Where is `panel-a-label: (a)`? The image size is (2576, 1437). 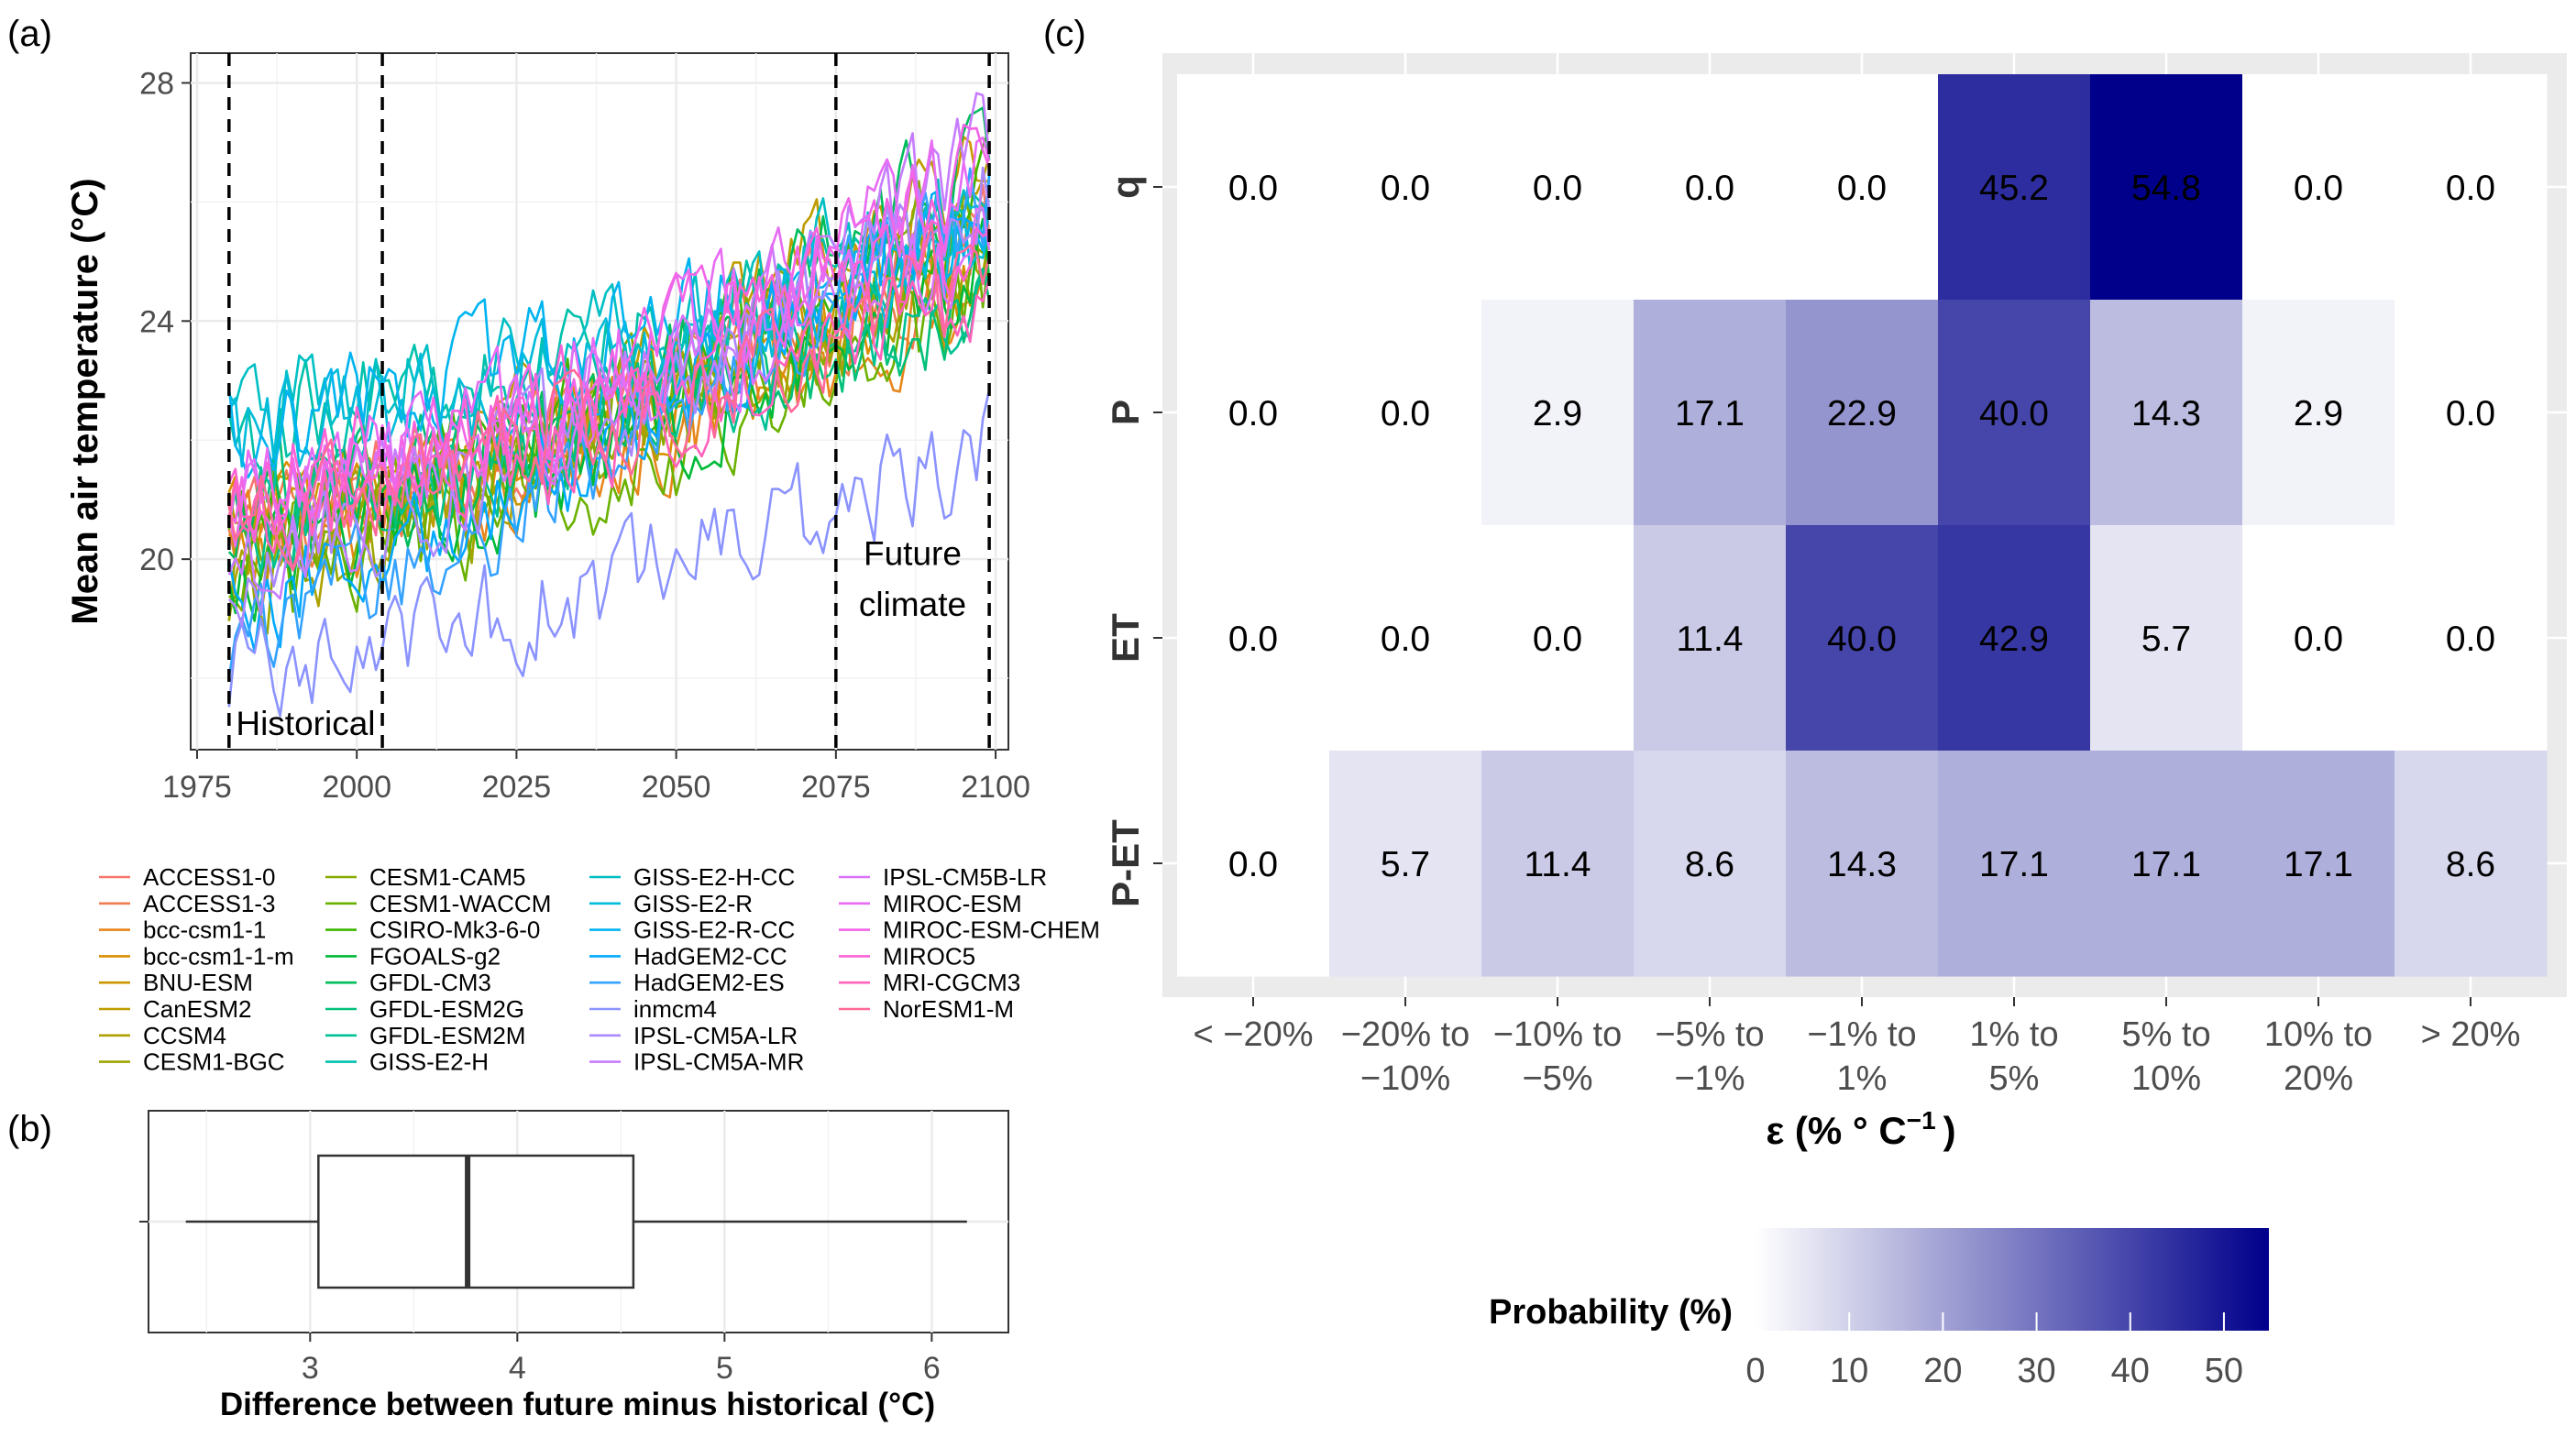 panel-a-label: (a) is located at coordinates (29, 34).